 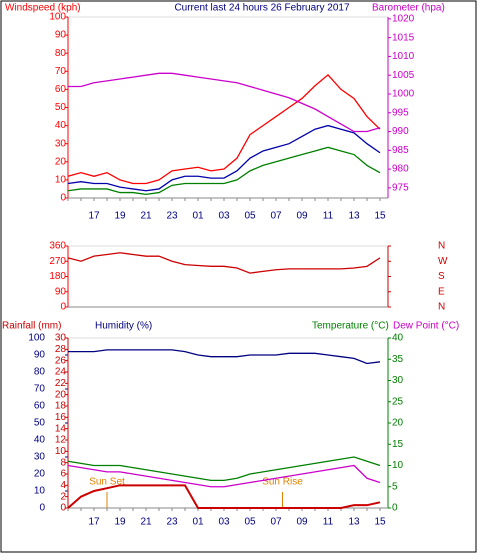 I want to click on tick-label: 24, so click(x=61, y=372).